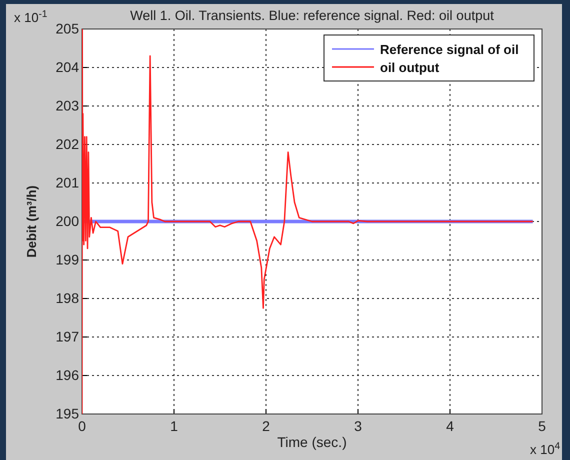  Describe the element at coordinates (312, 15) in the screenshot. I see `chart-title: Well 1. Oil. Transients. Blue: reference signal. Red: oil output` at that location.